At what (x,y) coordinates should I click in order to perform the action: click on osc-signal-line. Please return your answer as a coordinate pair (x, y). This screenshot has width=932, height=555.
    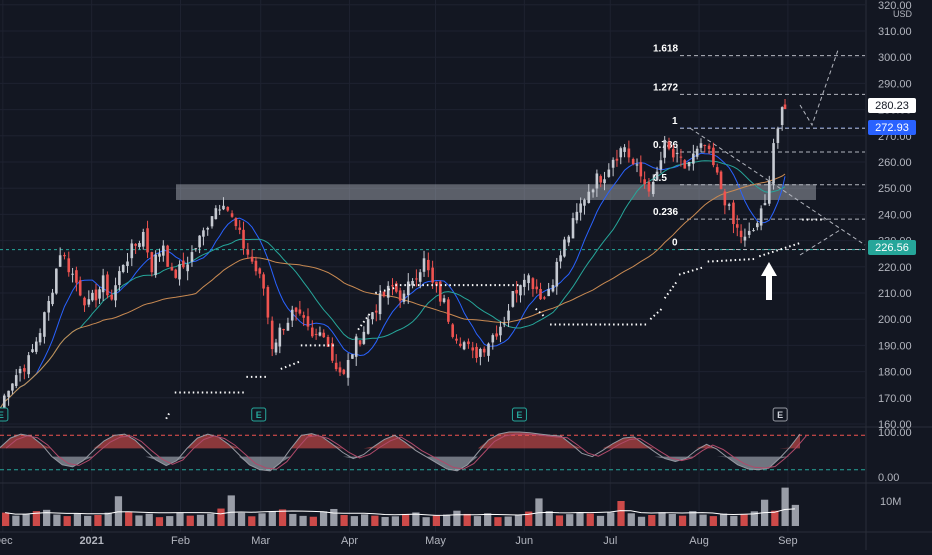
    Looking at the image, I should click on (406, 451).